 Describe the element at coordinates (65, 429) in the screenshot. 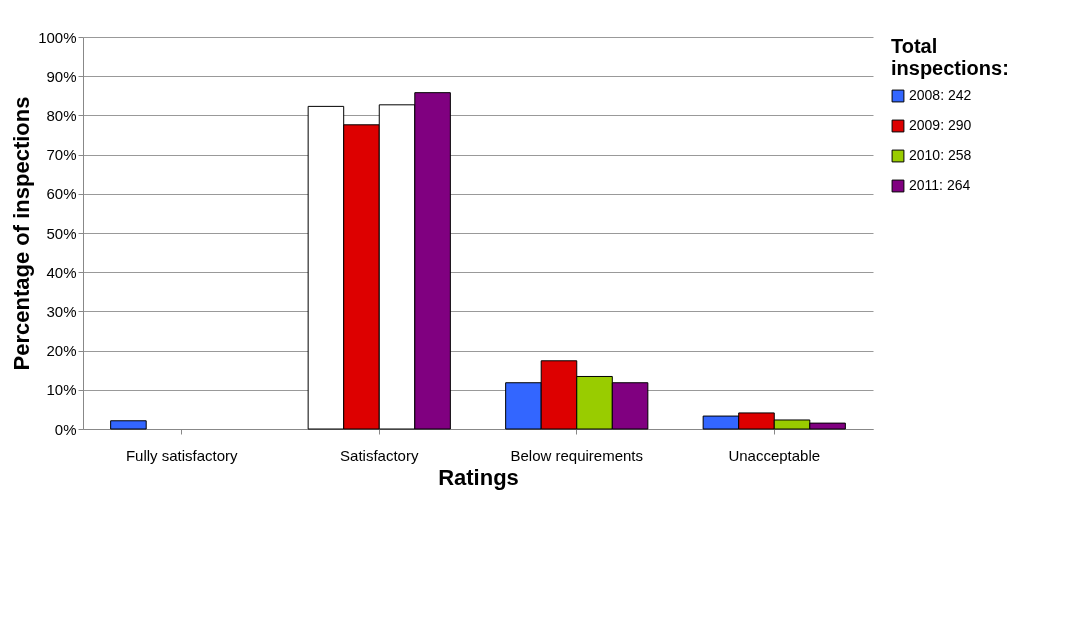

I see `y-tick-label: 0%` at that location.